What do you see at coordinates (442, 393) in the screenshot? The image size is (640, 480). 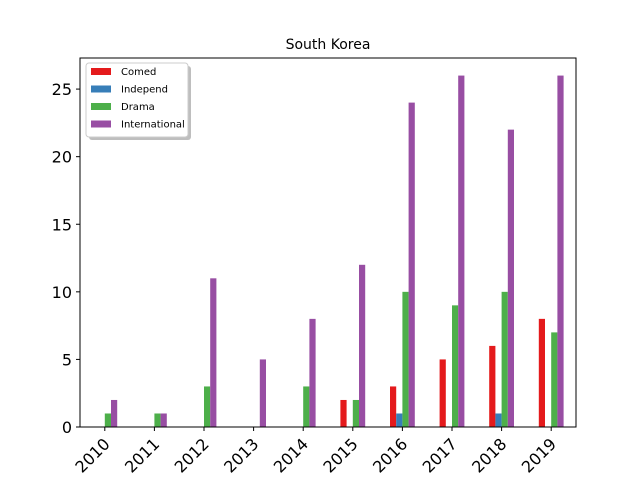 I see `bar-comed-2017` at bounding box center [442, 393].